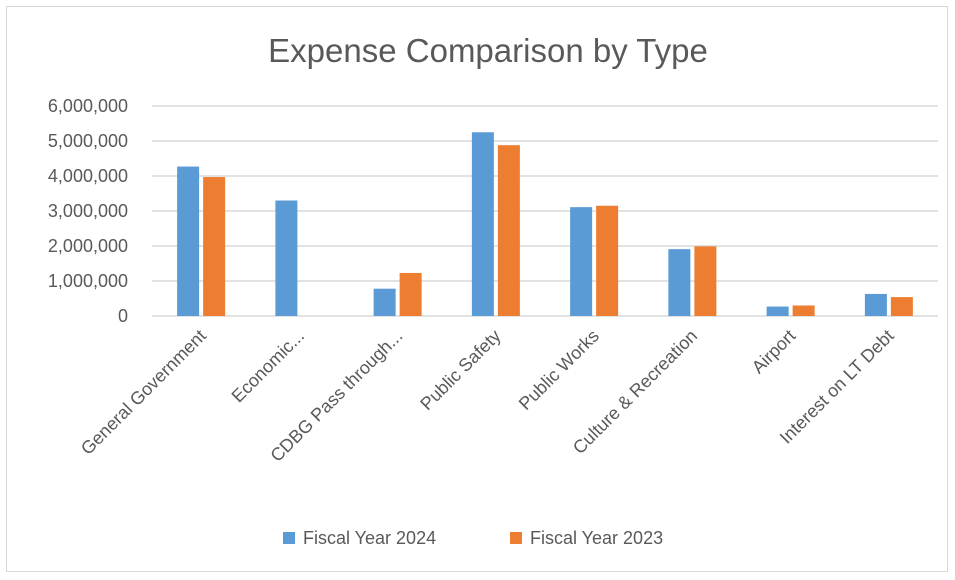  I want to click on y-tick-label: 5,000,000, so click(88, 141).